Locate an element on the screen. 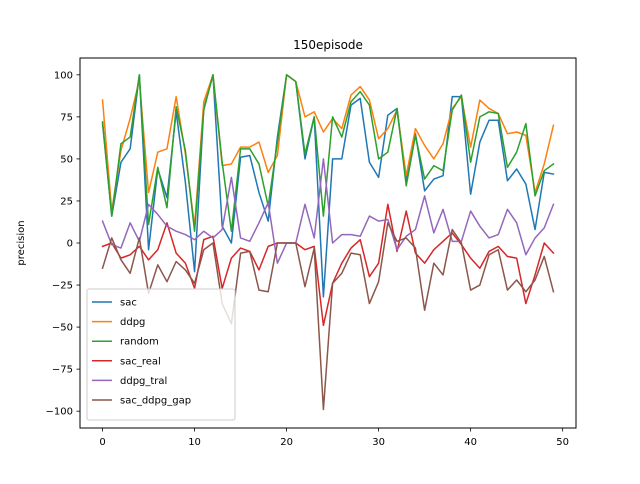 This screenshot has width=640, height=484. x-tick-label: 50 is located at coordinates (562, 442).